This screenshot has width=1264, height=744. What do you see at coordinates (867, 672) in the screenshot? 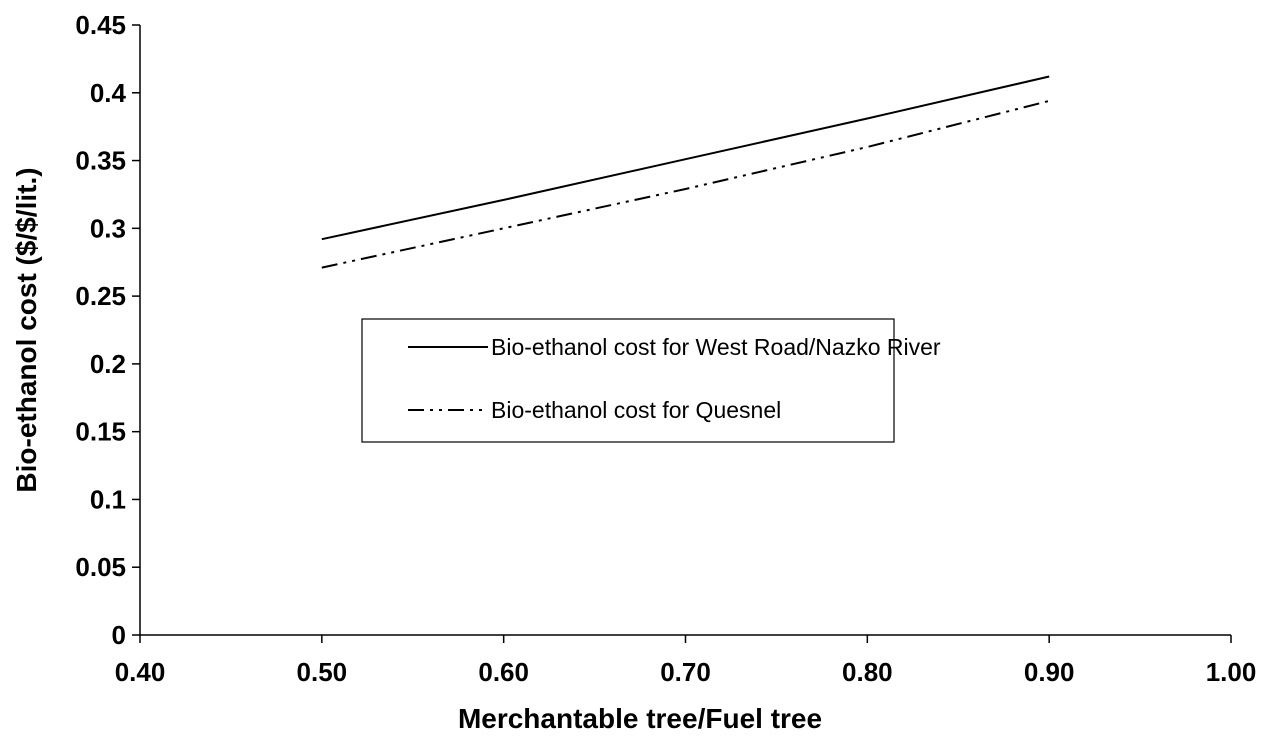
I see `x-tick-label: 0.80` at bounding box center [867, 672].